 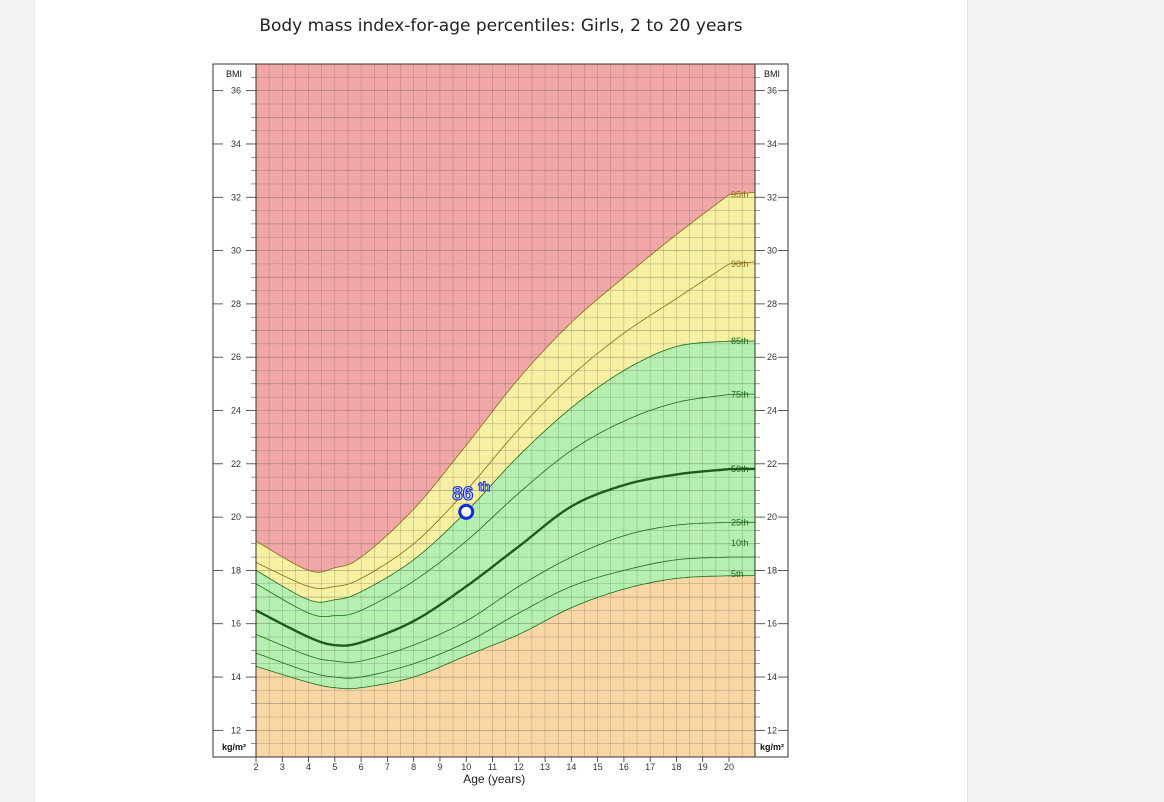 What do you see at coordinates (361, 767) in the screenshot?
I see `x-tick-label: 6` at bounding box center [361, 767].